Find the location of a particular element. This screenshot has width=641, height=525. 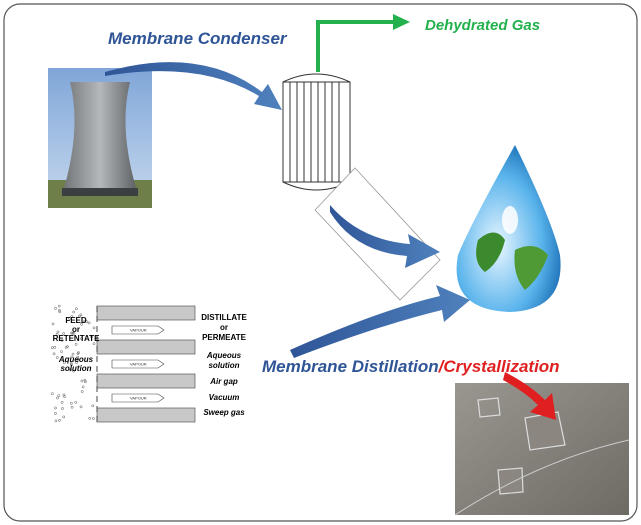

water-drop-earth is located at coordinates (508, 228).